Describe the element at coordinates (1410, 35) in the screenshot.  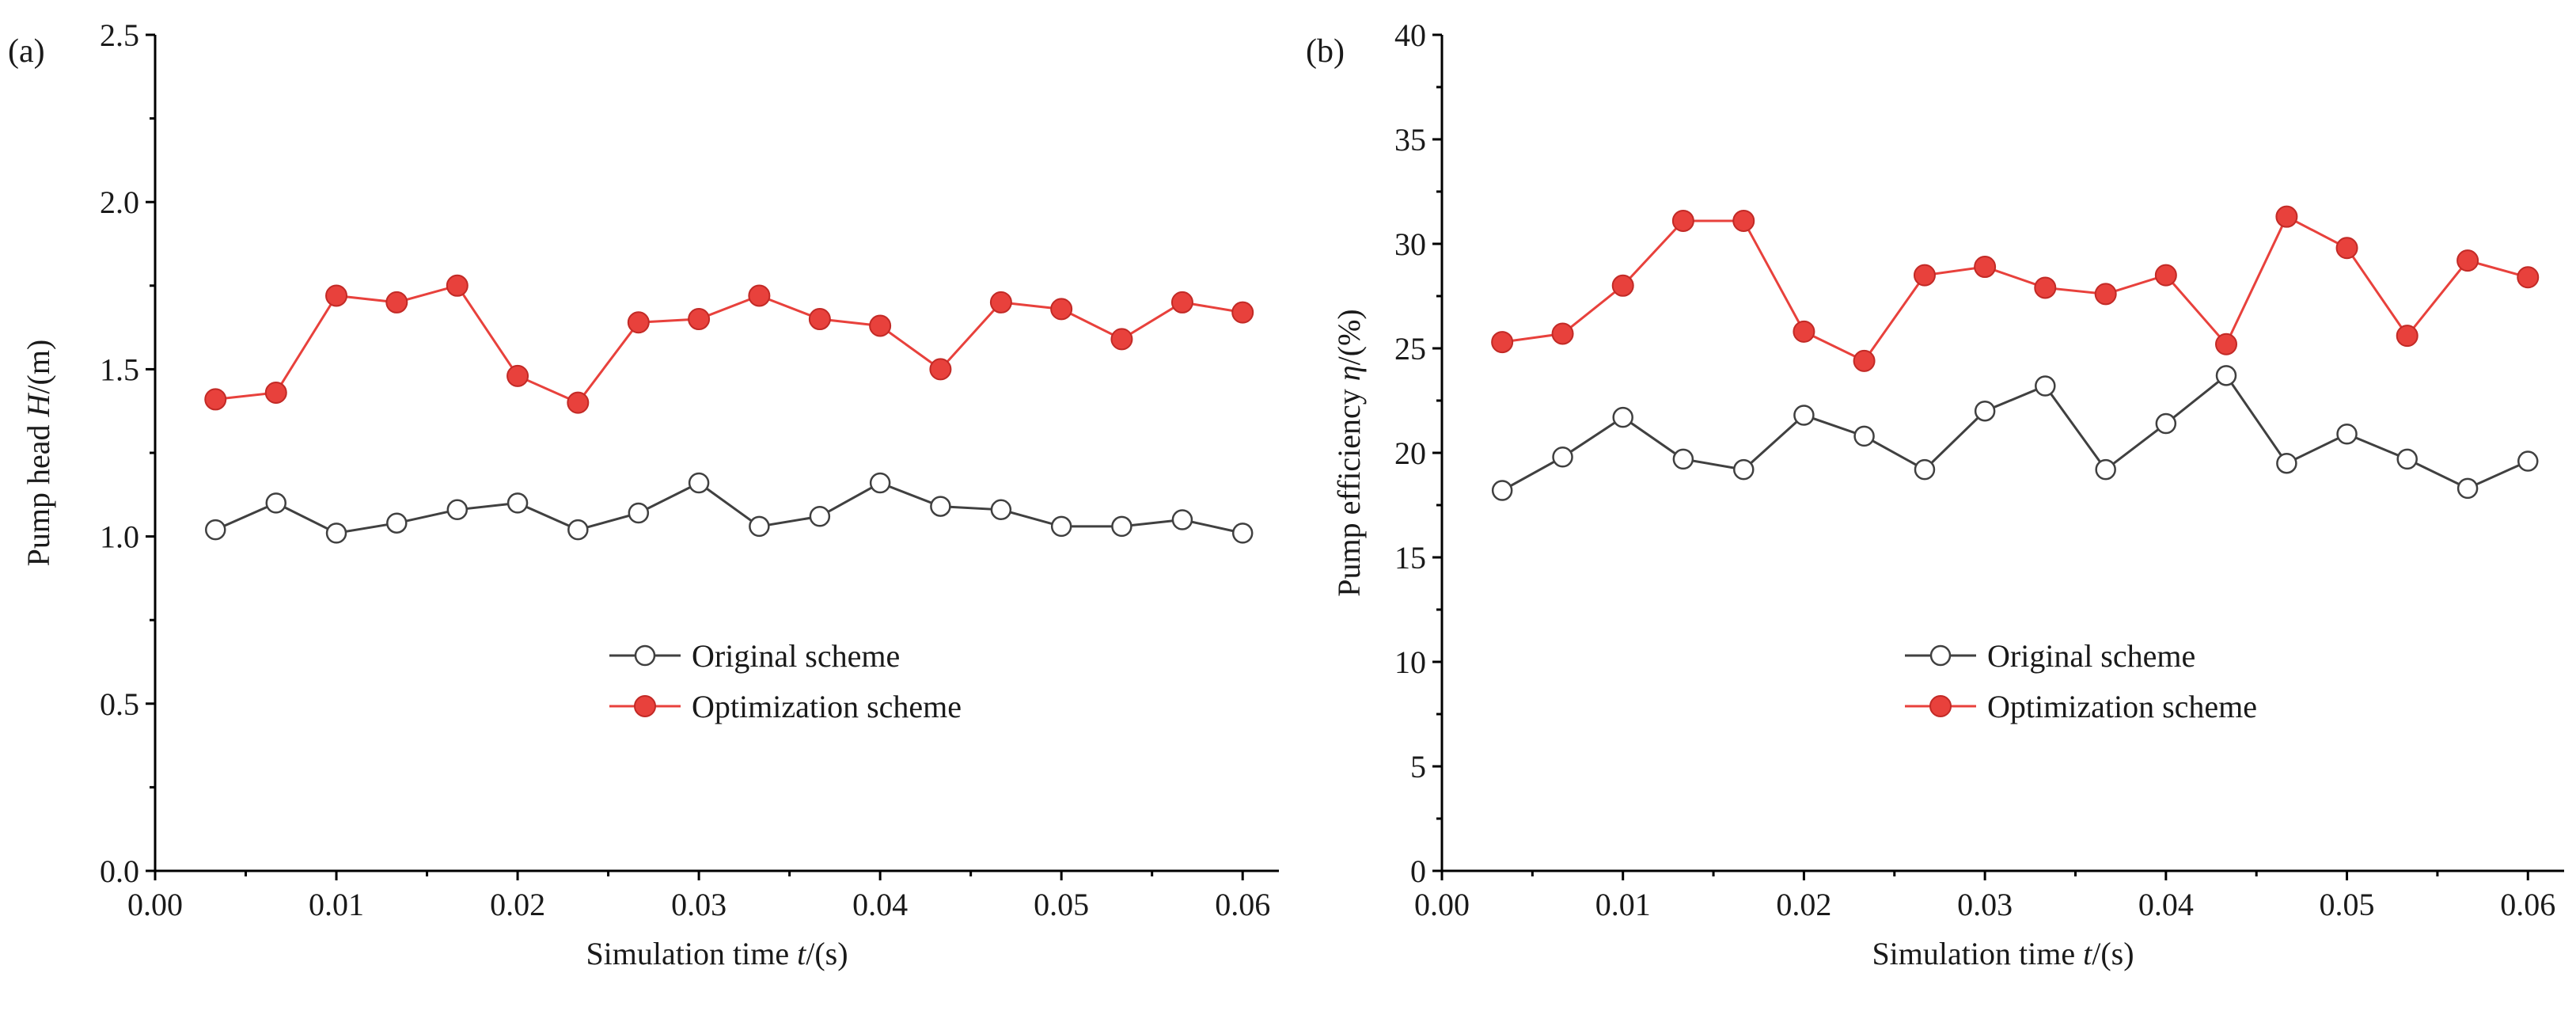
I see `y-tick-label: 40` at that location.